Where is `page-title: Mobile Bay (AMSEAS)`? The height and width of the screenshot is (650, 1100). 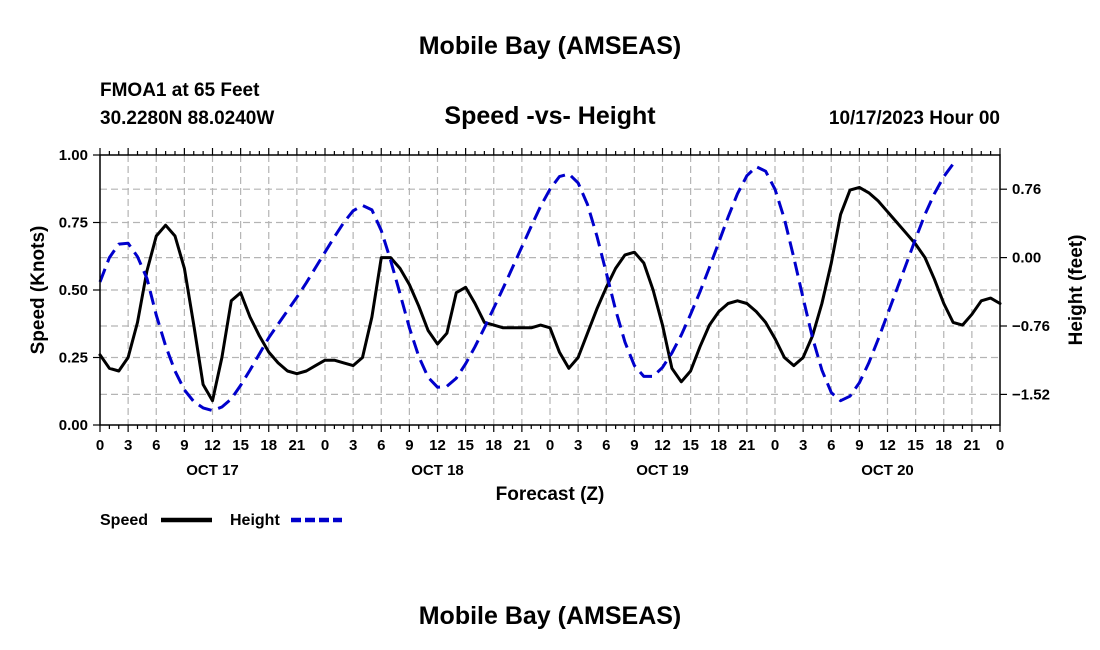 page-title: Mobile Bay (AMSEAS) is located at coordinates (550, 46).